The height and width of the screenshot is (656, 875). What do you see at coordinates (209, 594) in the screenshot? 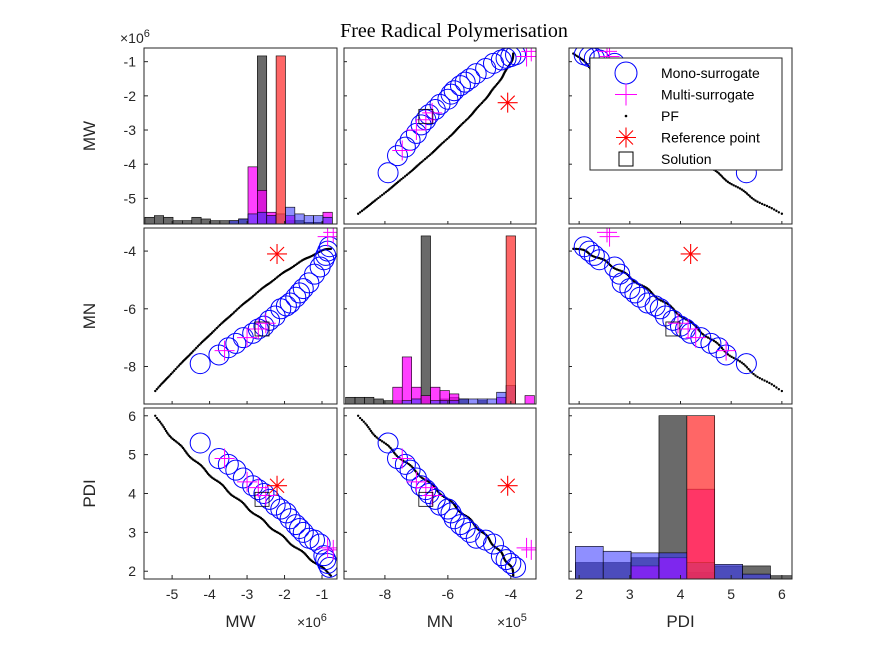
I see `x-tick-label: -4` at bounding box center [209, 594].